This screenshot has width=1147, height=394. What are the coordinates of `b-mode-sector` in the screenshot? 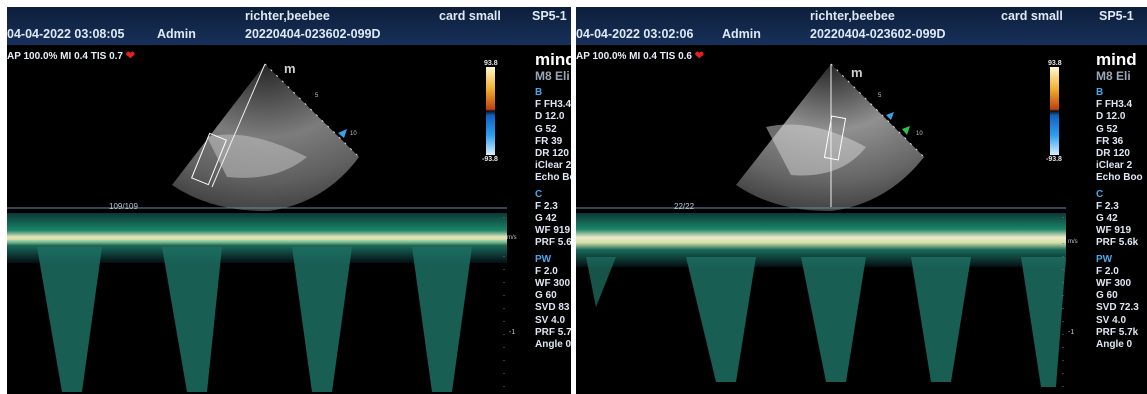 It's located at (265, 138).